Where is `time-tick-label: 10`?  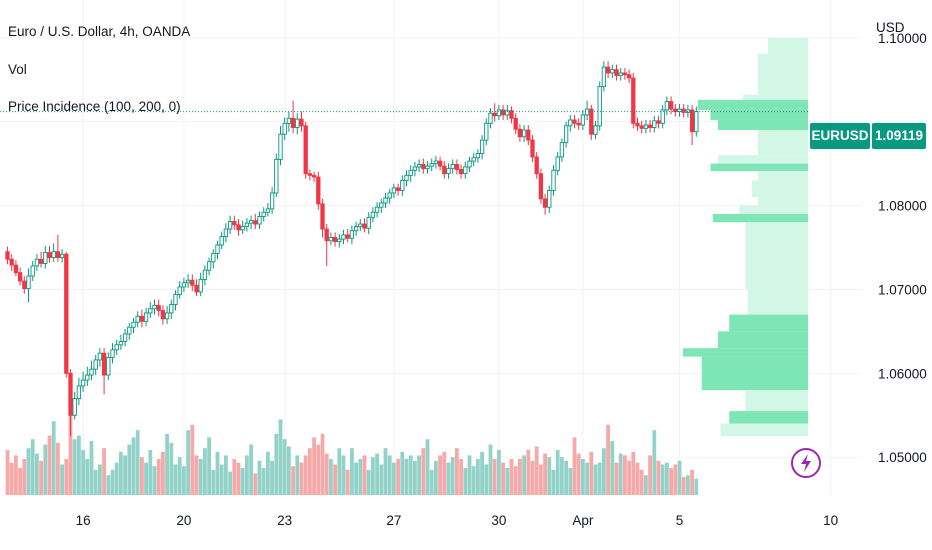 time-tick-label: 10 is located at coordinates (830, 520).